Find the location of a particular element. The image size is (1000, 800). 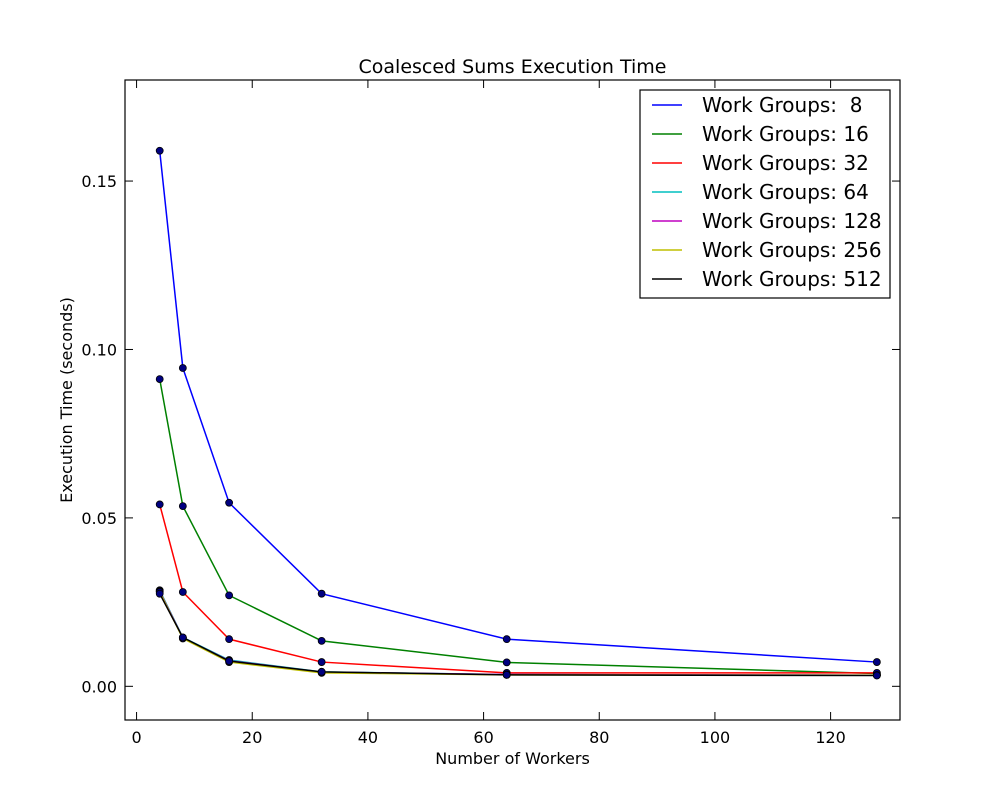

x-tick-label: 120 is located at coordinates (830, 737).